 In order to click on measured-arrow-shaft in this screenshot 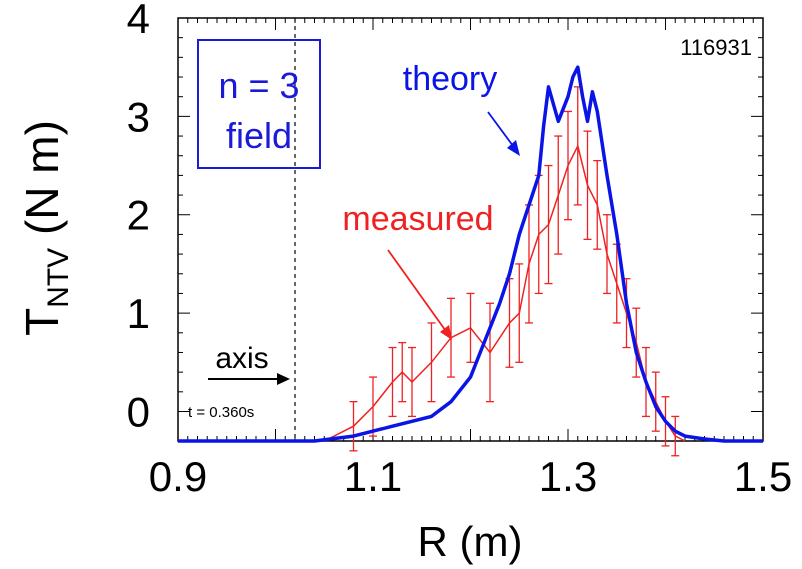, I will do `click(418, 292)`.